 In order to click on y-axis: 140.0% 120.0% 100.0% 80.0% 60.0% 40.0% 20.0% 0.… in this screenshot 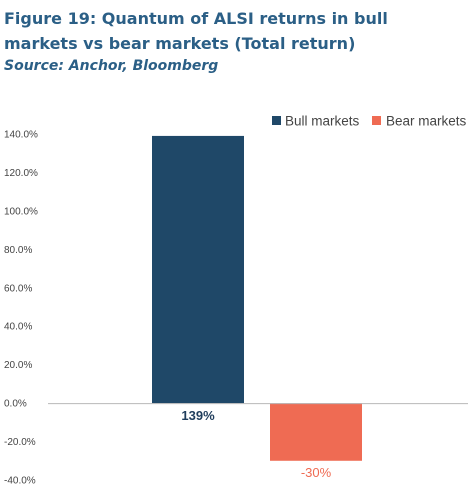, I will do `click(21, 308)`.